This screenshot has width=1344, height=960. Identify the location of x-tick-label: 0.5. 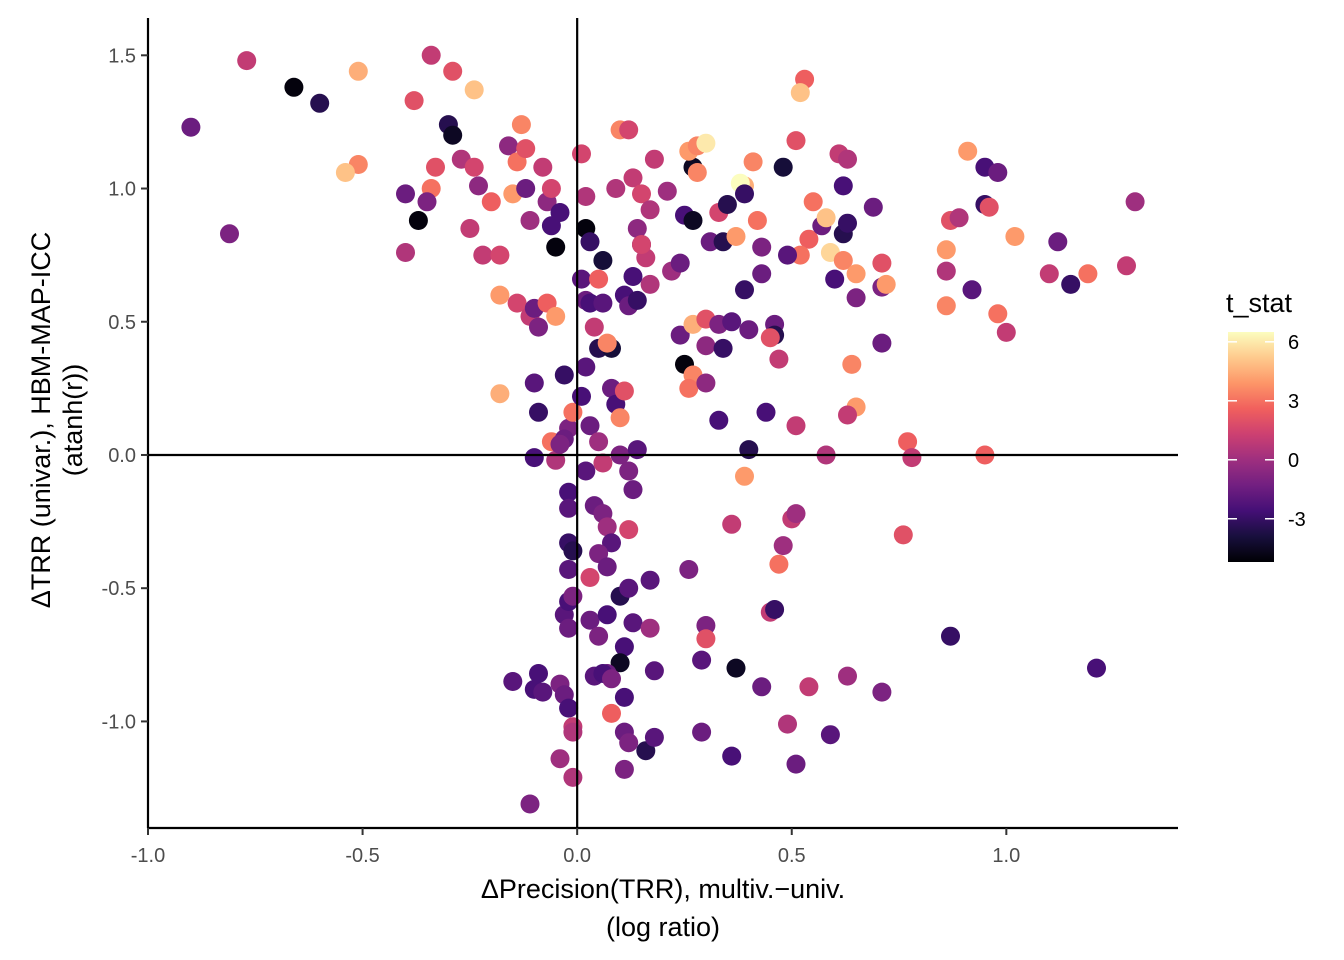
(792, 856).